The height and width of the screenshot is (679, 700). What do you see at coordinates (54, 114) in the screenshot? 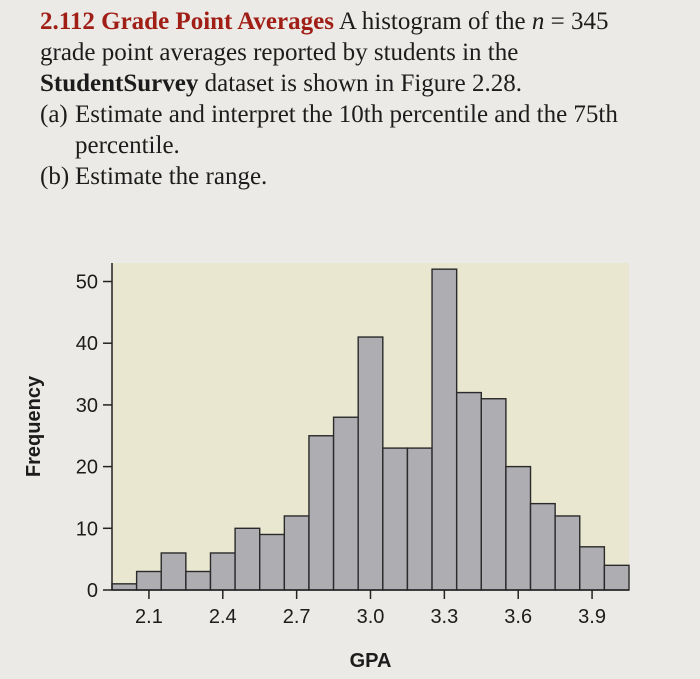
I see `part-a-label: (a)` at bounding box center [54, 114].